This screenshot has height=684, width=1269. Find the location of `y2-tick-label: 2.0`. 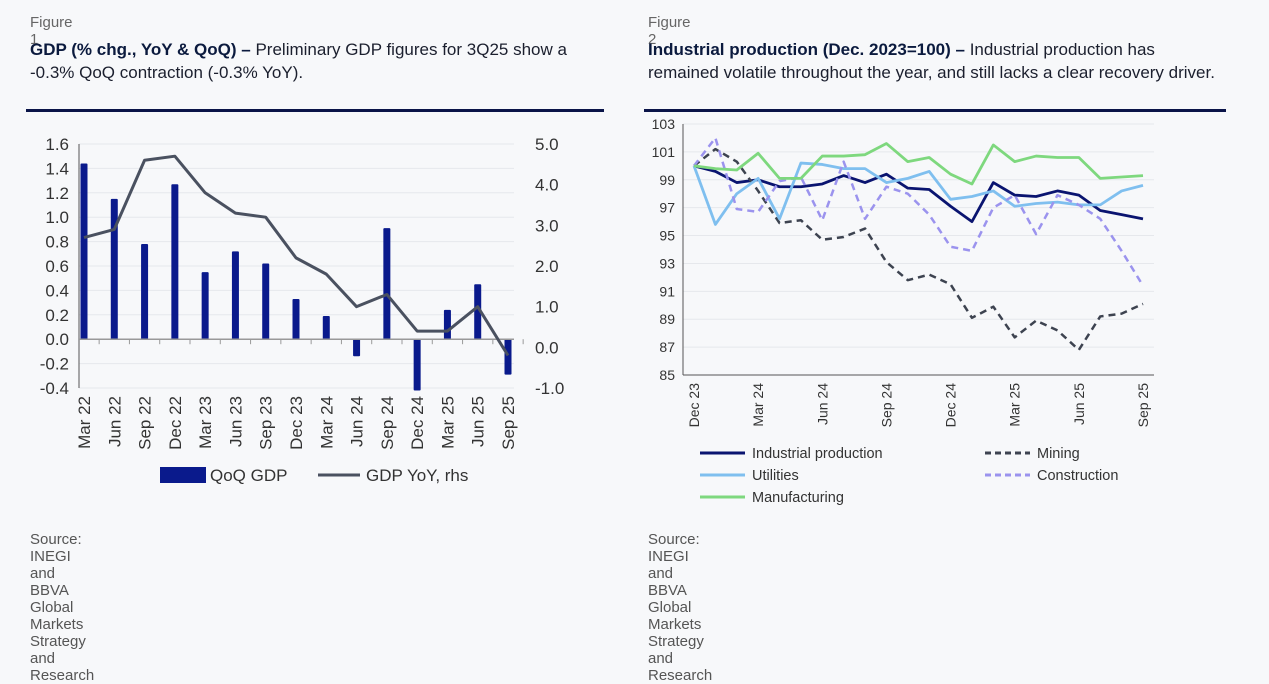

y2-tick-label: 2.0 is located at coordinates (547, 266).